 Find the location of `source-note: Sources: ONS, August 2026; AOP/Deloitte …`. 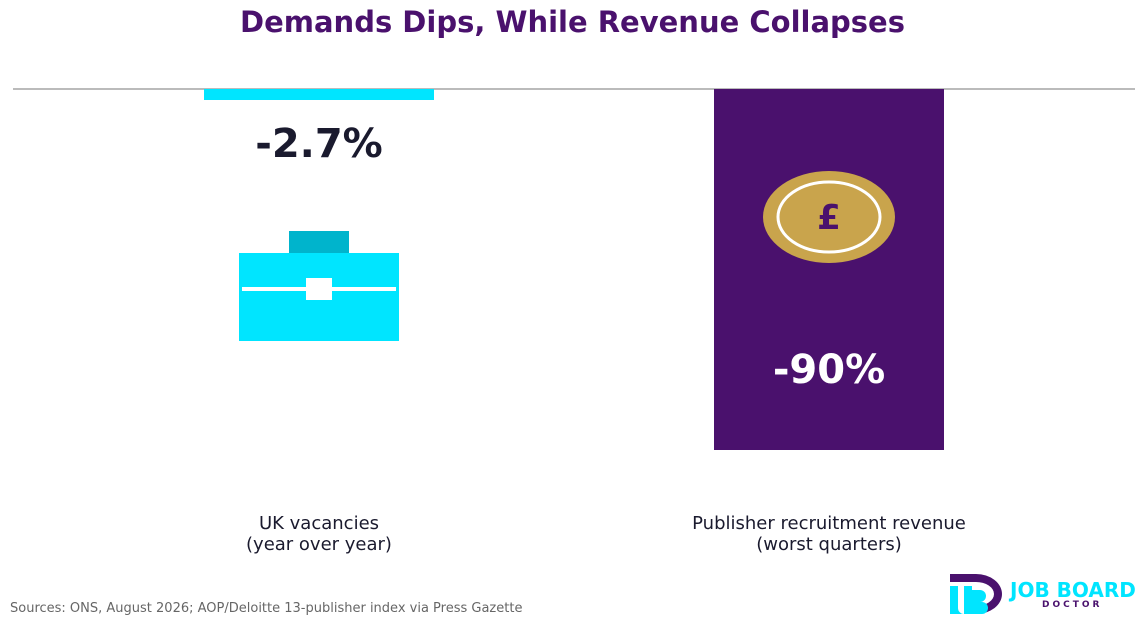

source-note: Sources: ONS, August 2026; AOP/Deloitte … is located at coordinates (266, 608).